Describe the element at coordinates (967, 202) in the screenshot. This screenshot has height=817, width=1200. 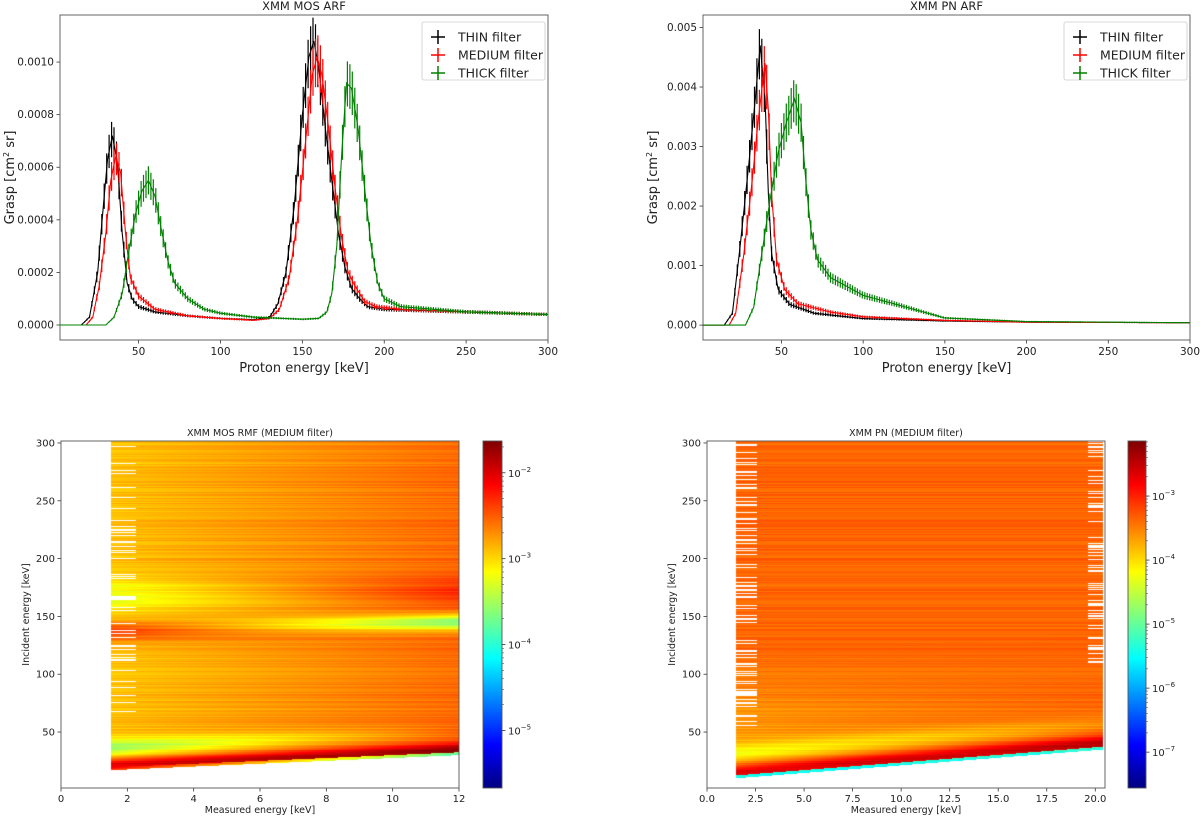
I see `error-bars-thick` at that location.